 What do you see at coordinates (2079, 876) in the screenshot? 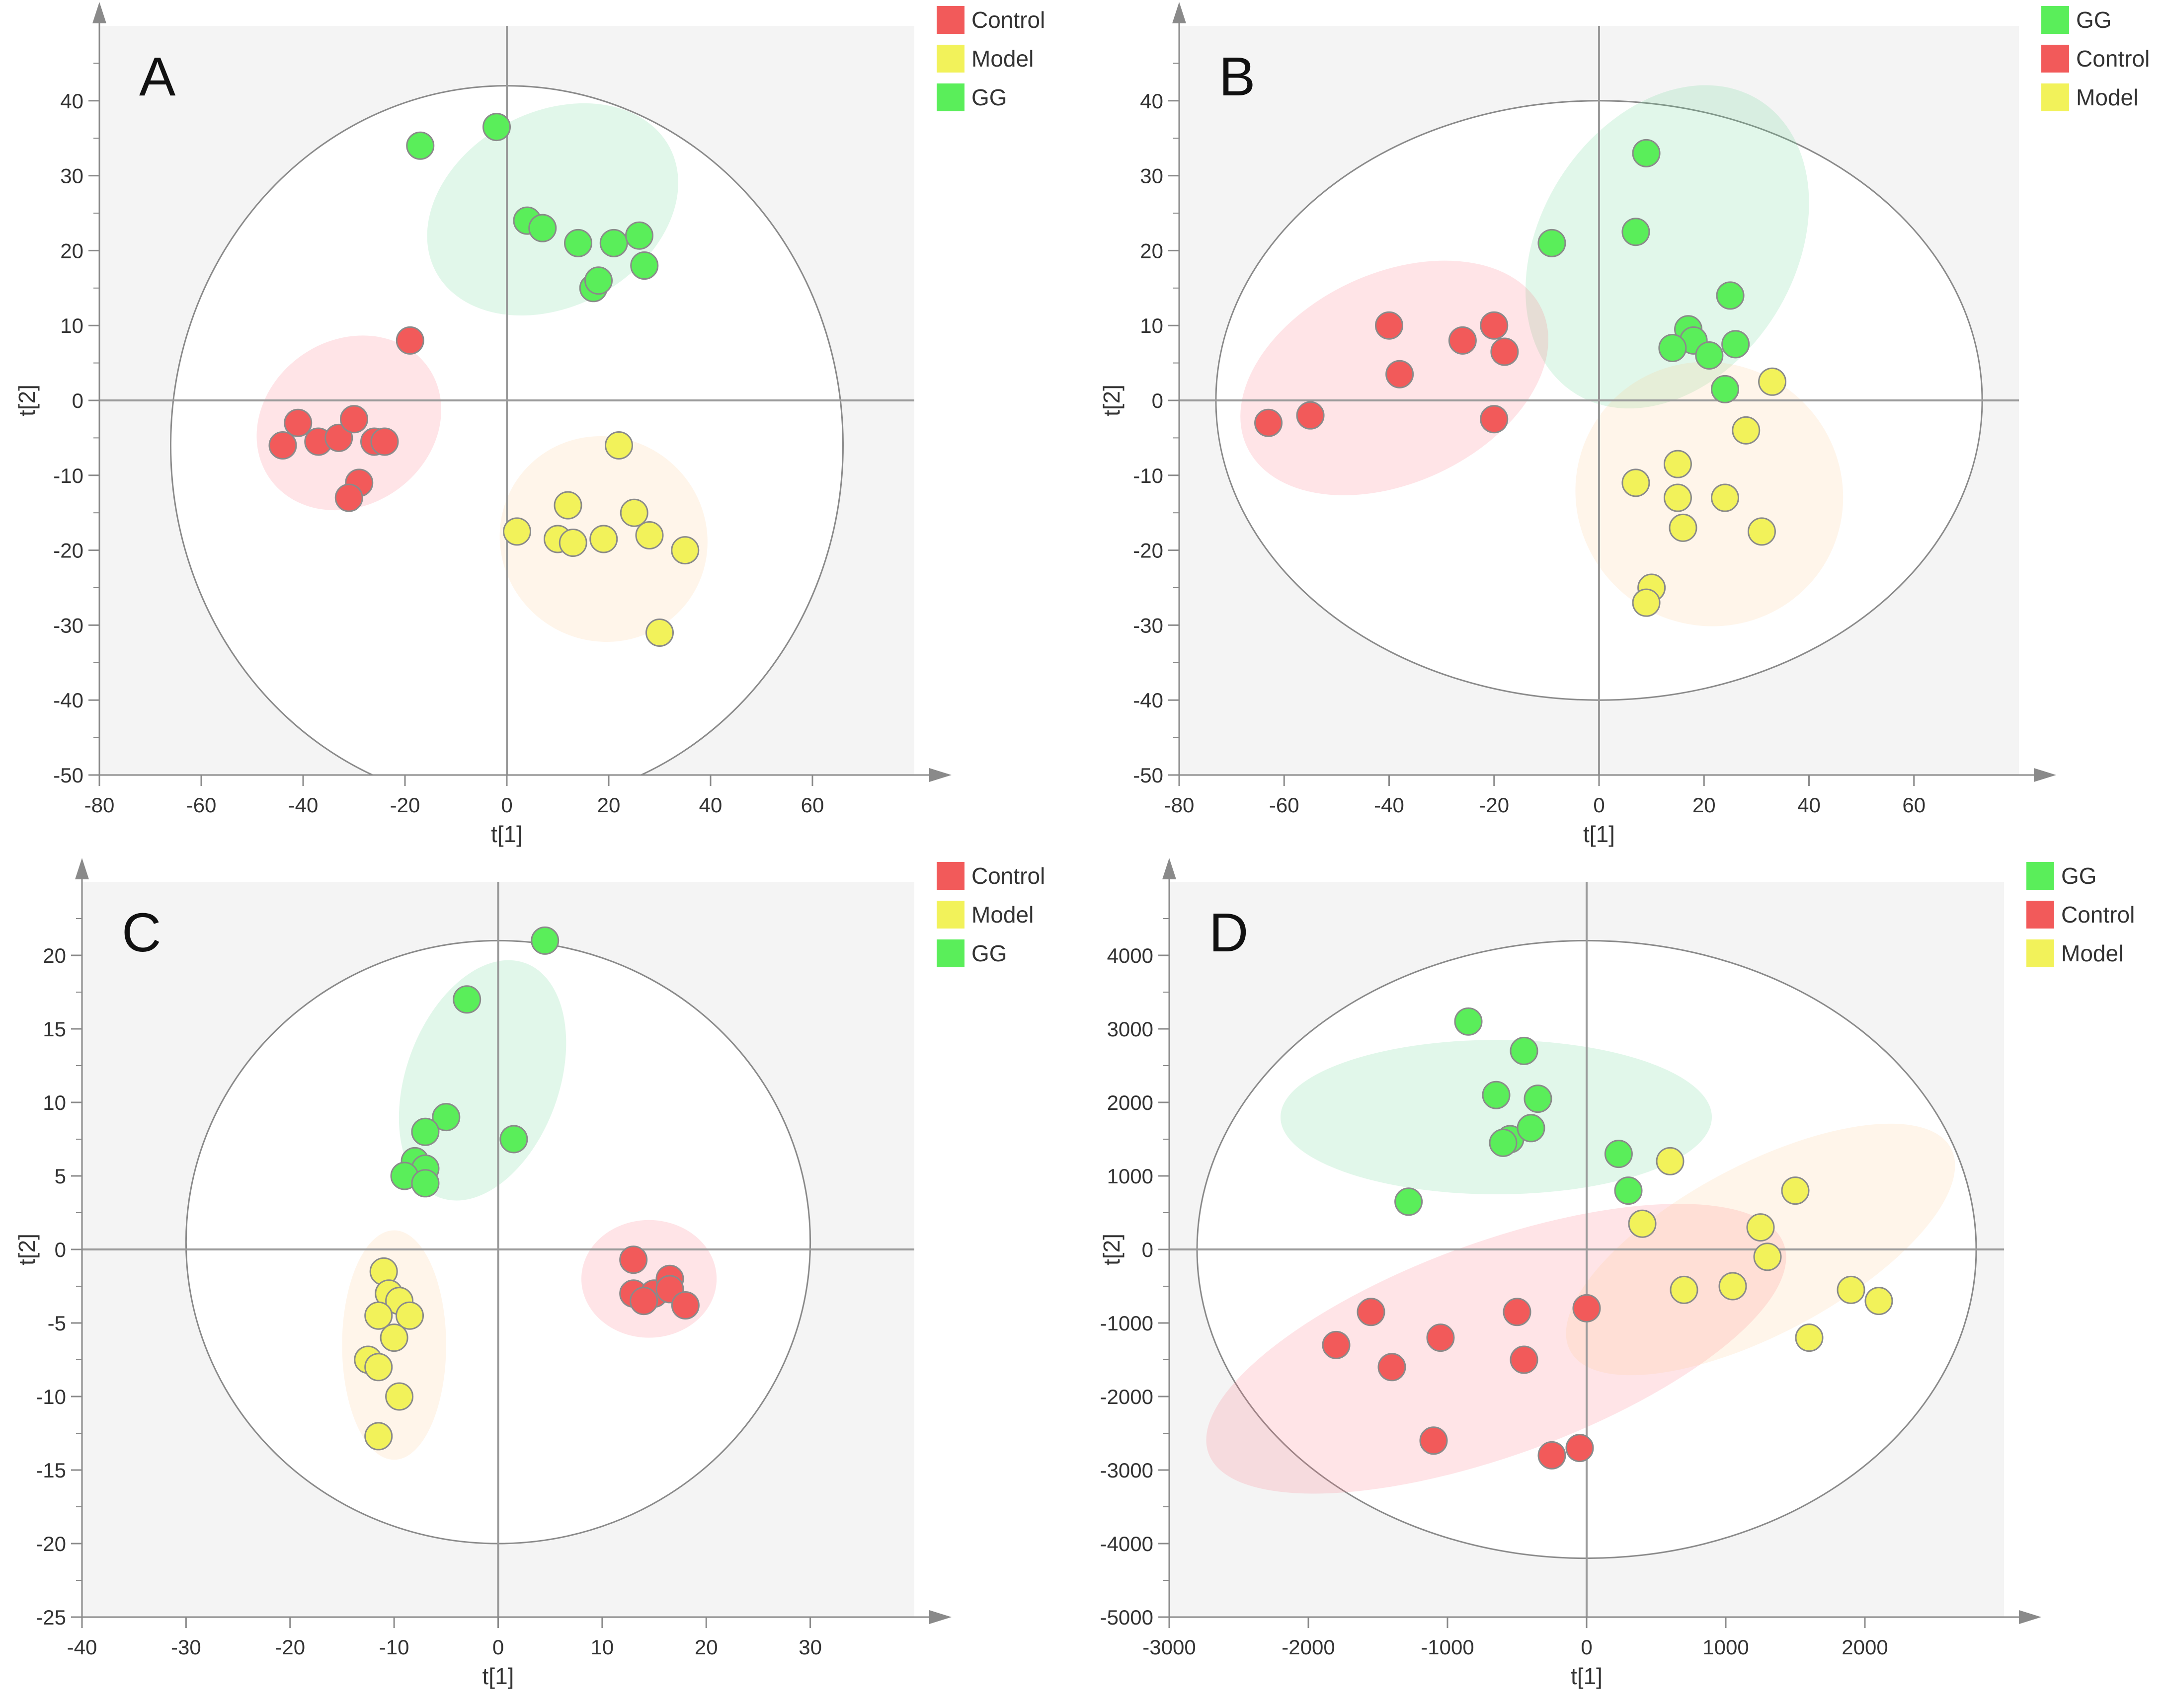
I see `legend-label-gg: GG` at bounding box center [2079, 876].